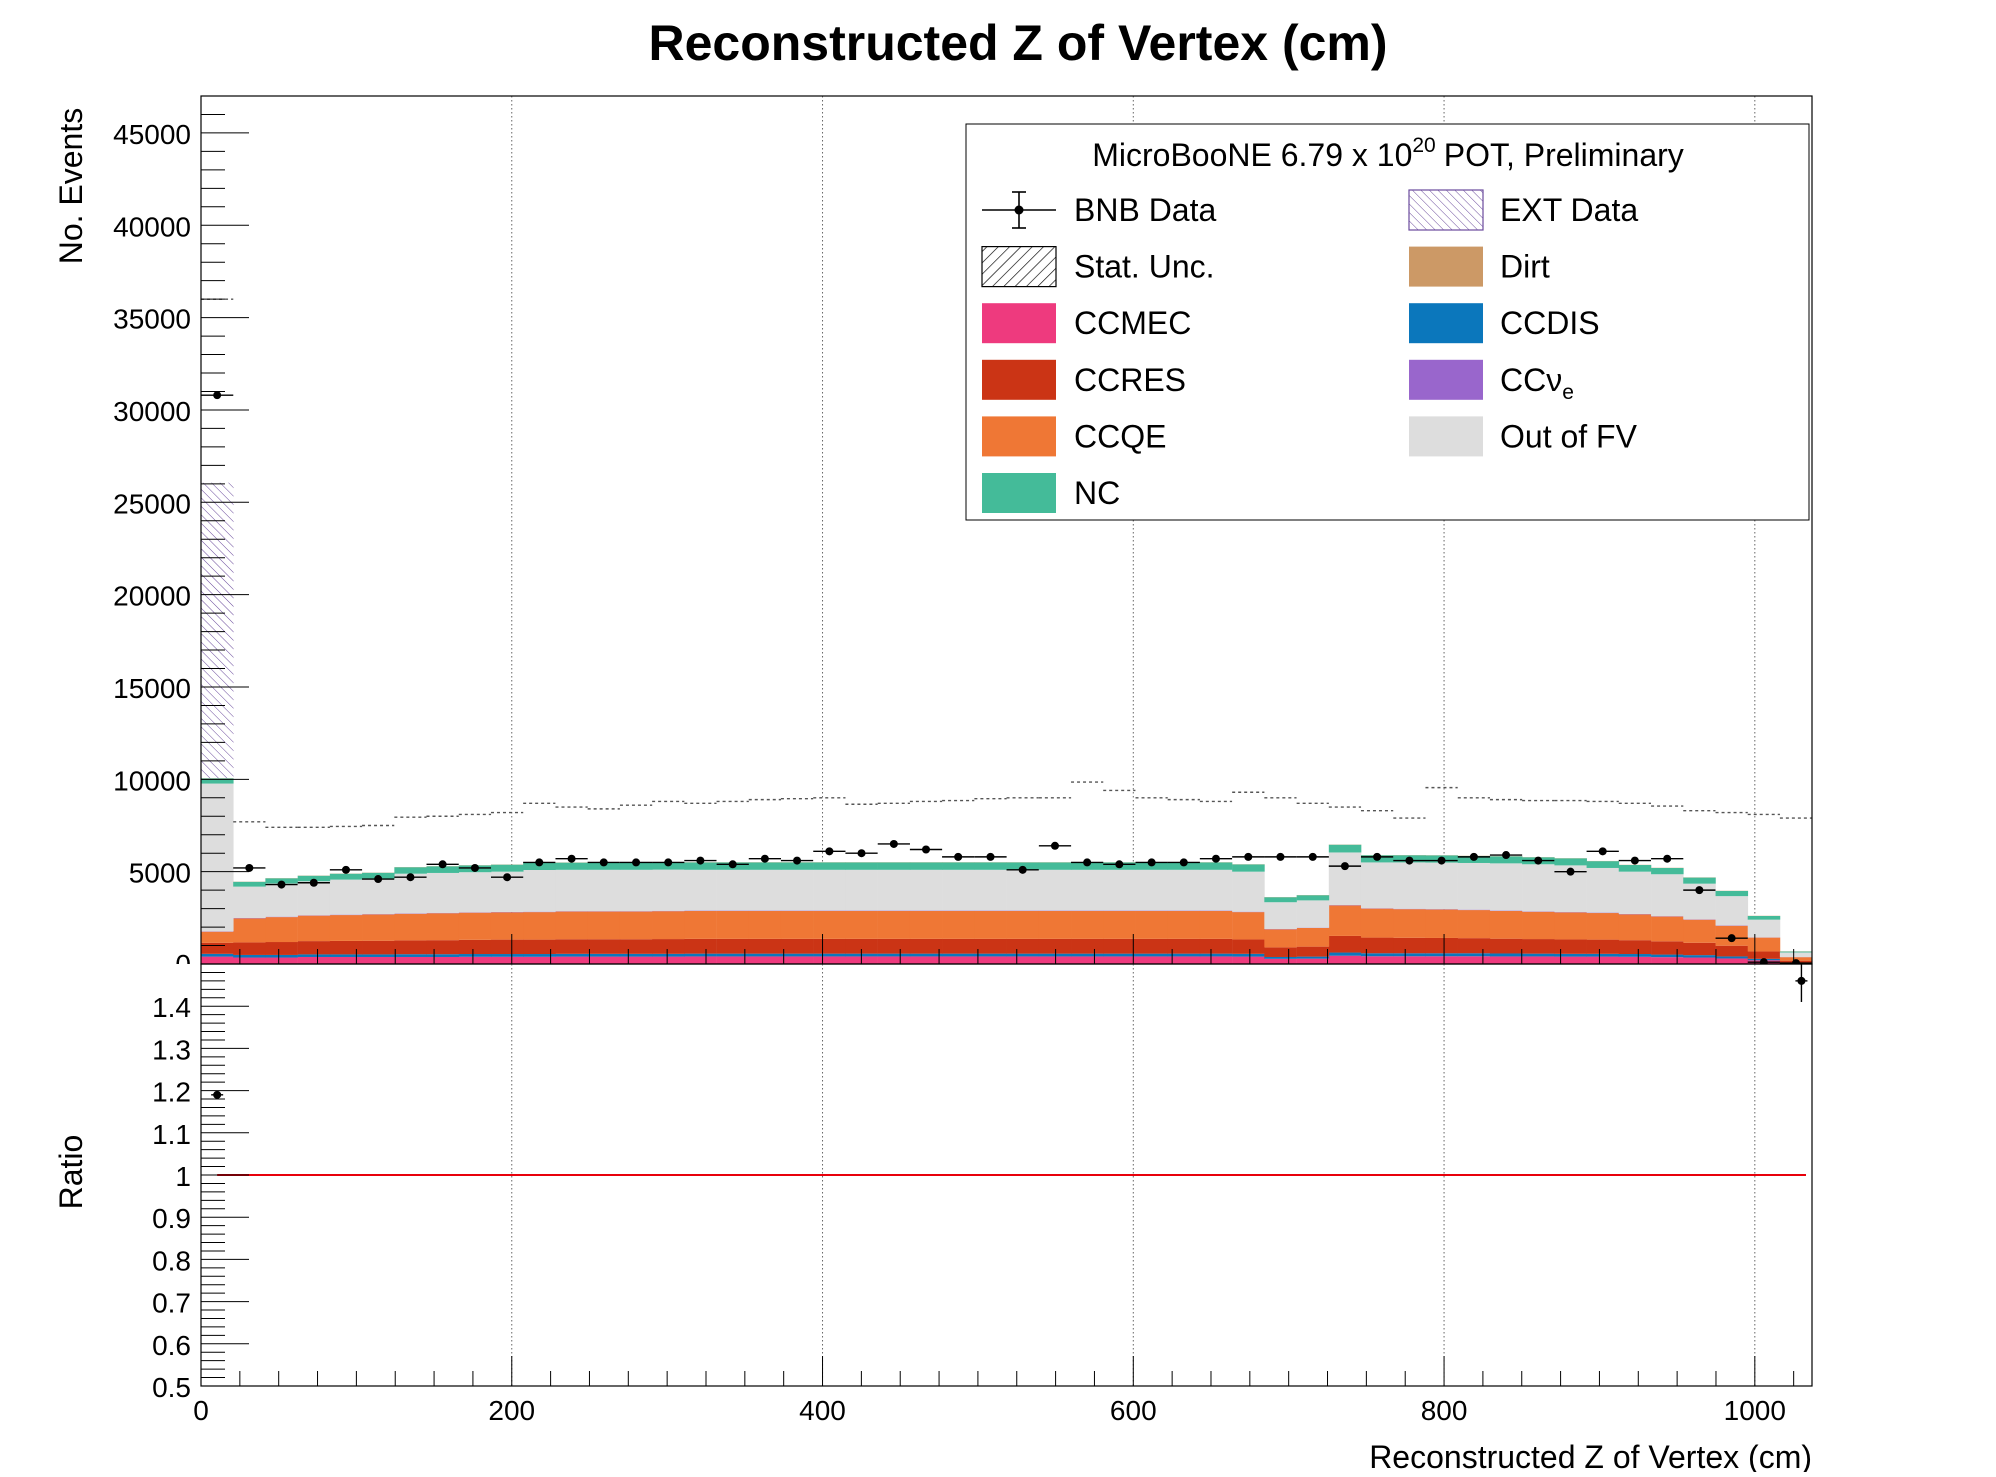 This screenshot has height=1477, width=1996. I want to click on legend-label: CCMEC, so click(1132, 323).